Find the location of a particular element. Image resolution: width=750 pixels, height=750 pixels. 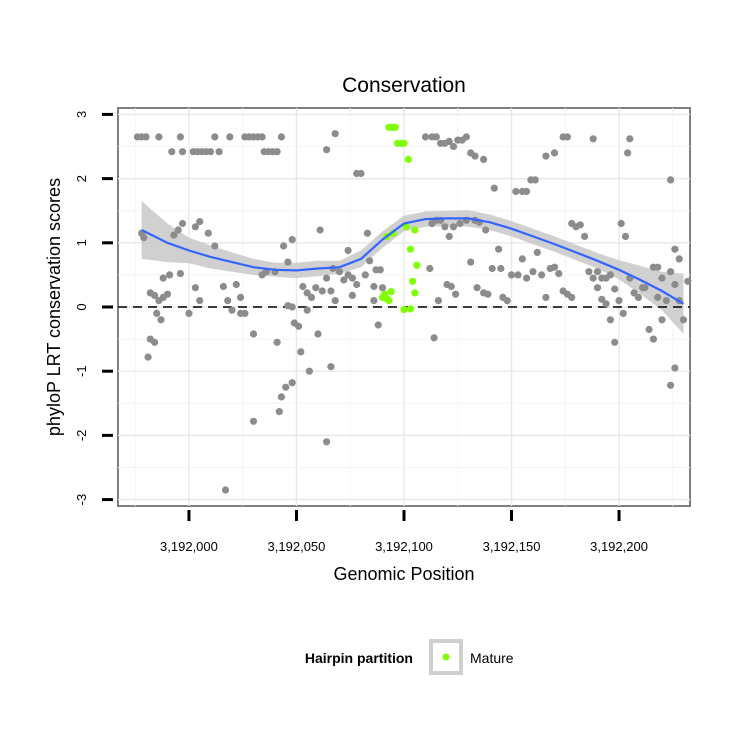

y-tick-label: -1 is located at coordinates (81, 371).